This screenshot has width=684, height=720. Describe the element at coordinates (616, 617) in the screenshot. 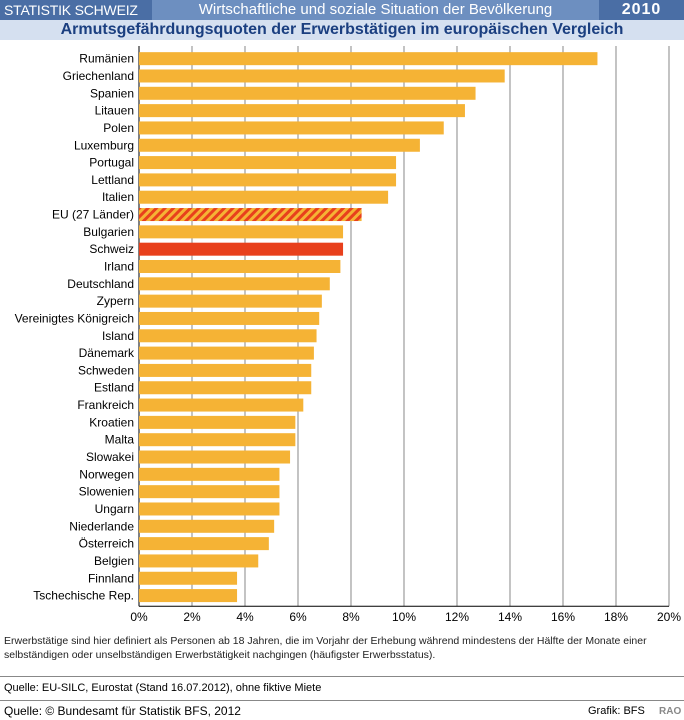

I see `x-tick-label: 18%` at that location.